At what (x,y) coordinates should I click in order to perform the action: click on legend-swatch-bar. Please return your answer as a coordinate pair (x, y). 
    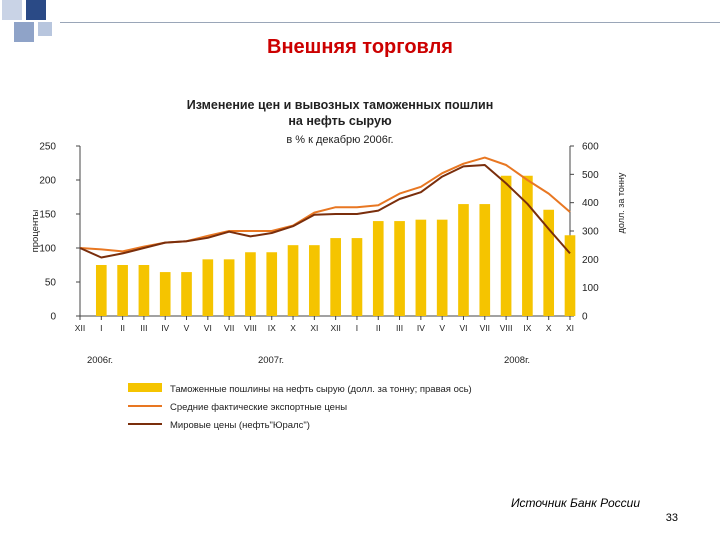
    Looking at the image, I should click on (145, 387).